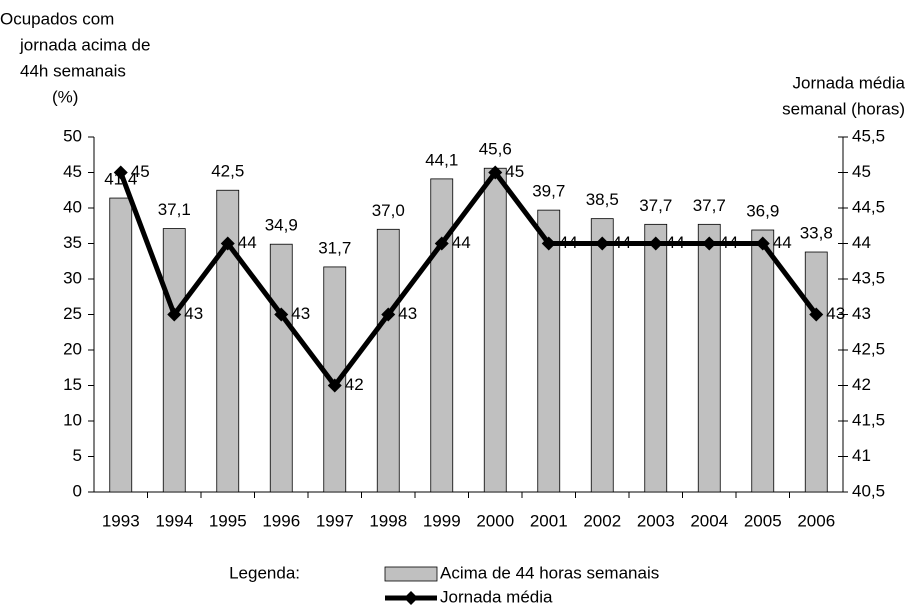 This screenshot has width=909, height=612. Describe the element at coordinates (84, 44) in the screenshot. I see `y-axis-title: jornada acima de` at that location.